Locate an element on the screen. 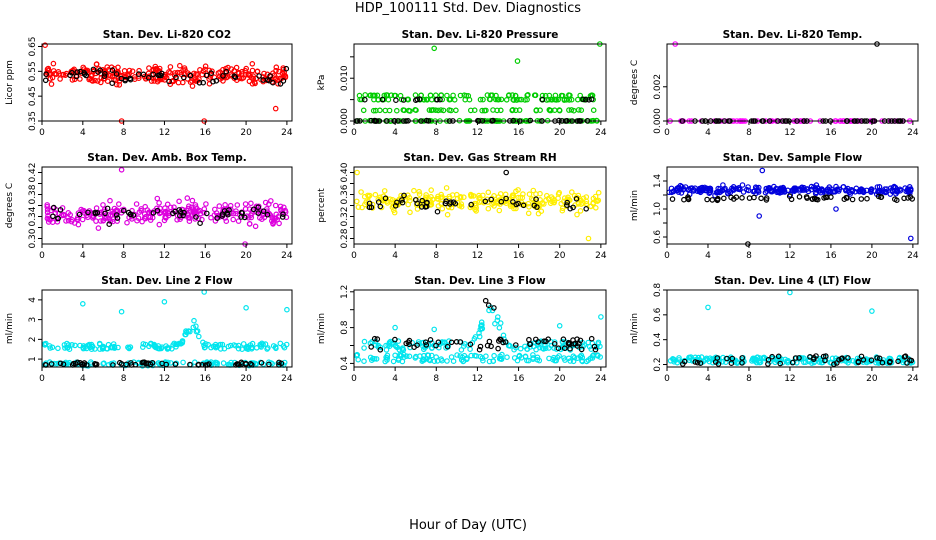  y-tick-label: 0.000 is located at coordinates (345, 121).